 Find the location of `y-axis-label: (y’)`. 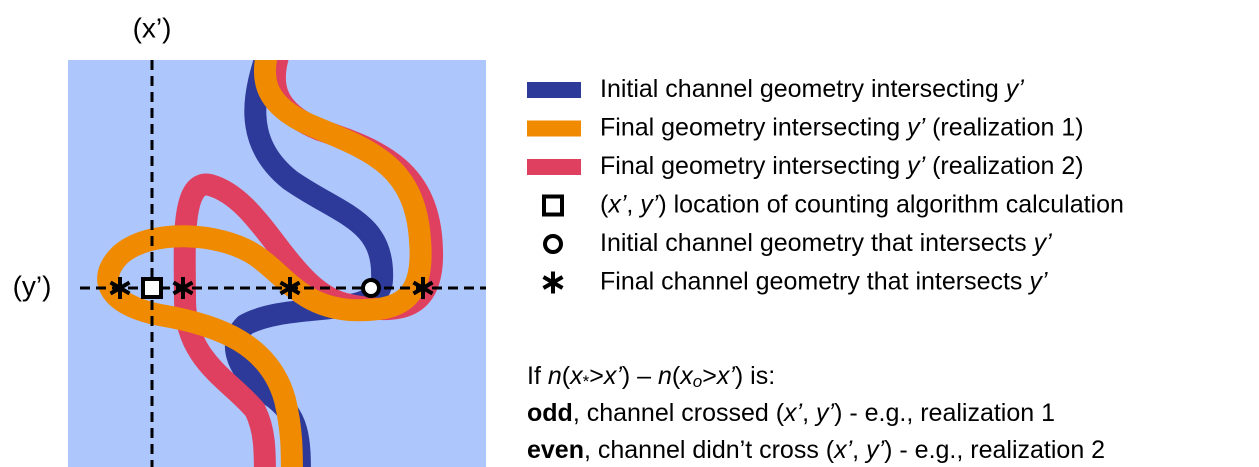

y-axis-label: (y’) is located at coordinates (32, 285).